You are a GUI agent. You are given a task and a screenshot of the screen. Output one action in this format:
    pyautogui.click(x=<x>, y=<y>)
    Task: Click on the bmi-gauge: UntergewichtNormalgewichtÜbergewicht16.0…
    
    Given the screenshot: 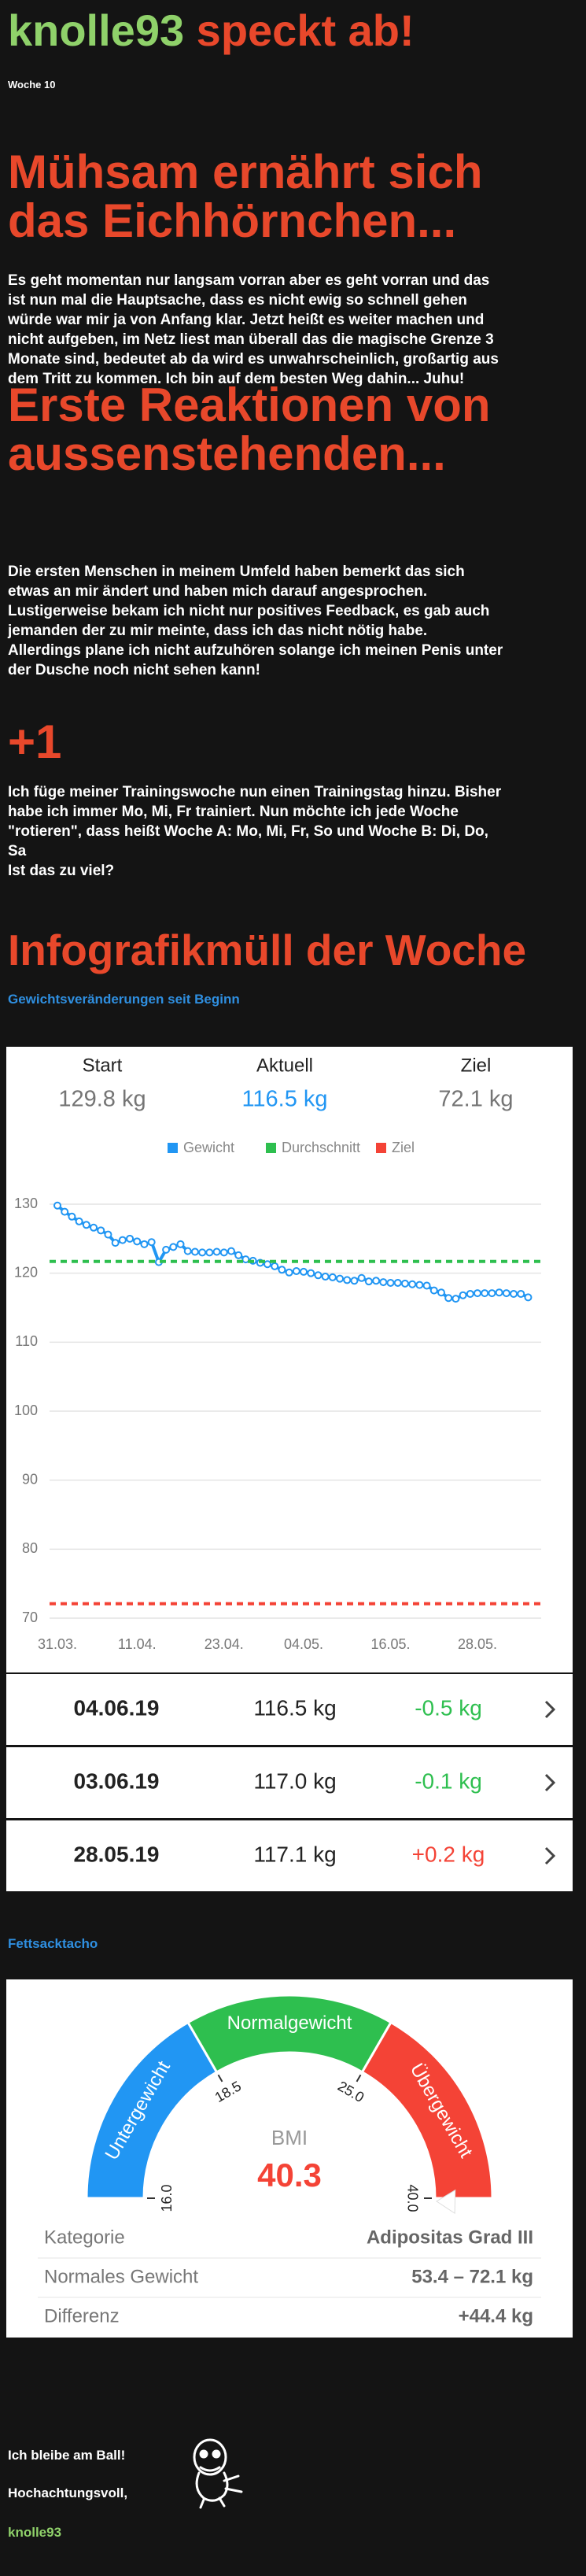 What is the action you would take?
    pyautogui.click(x=289, y=2160)
    